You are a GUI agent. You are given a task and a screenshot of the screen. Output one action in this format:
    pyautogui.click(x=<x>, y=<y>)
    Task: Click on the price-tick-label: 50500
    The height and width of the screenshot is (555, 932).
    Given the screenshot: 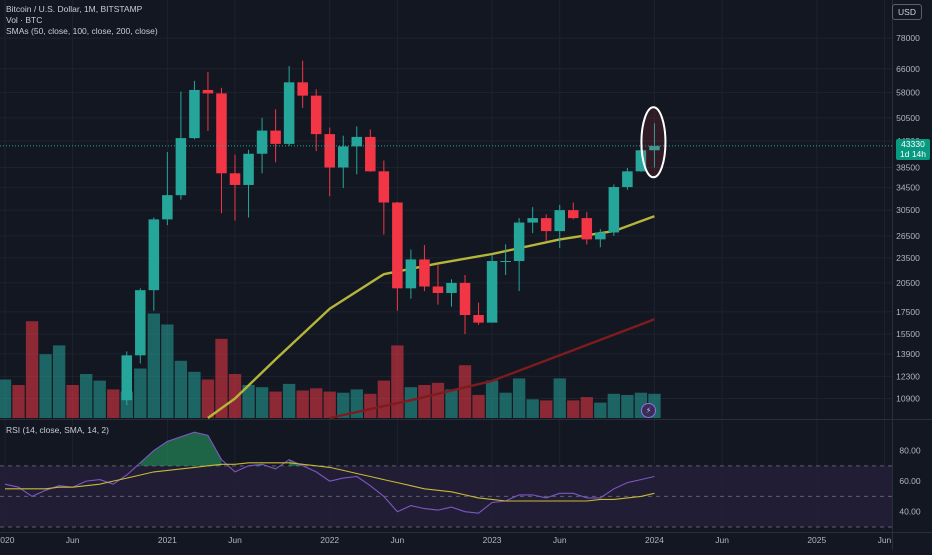 What is the action you would take?
    pyautogui.click(x=908, y=118)
    